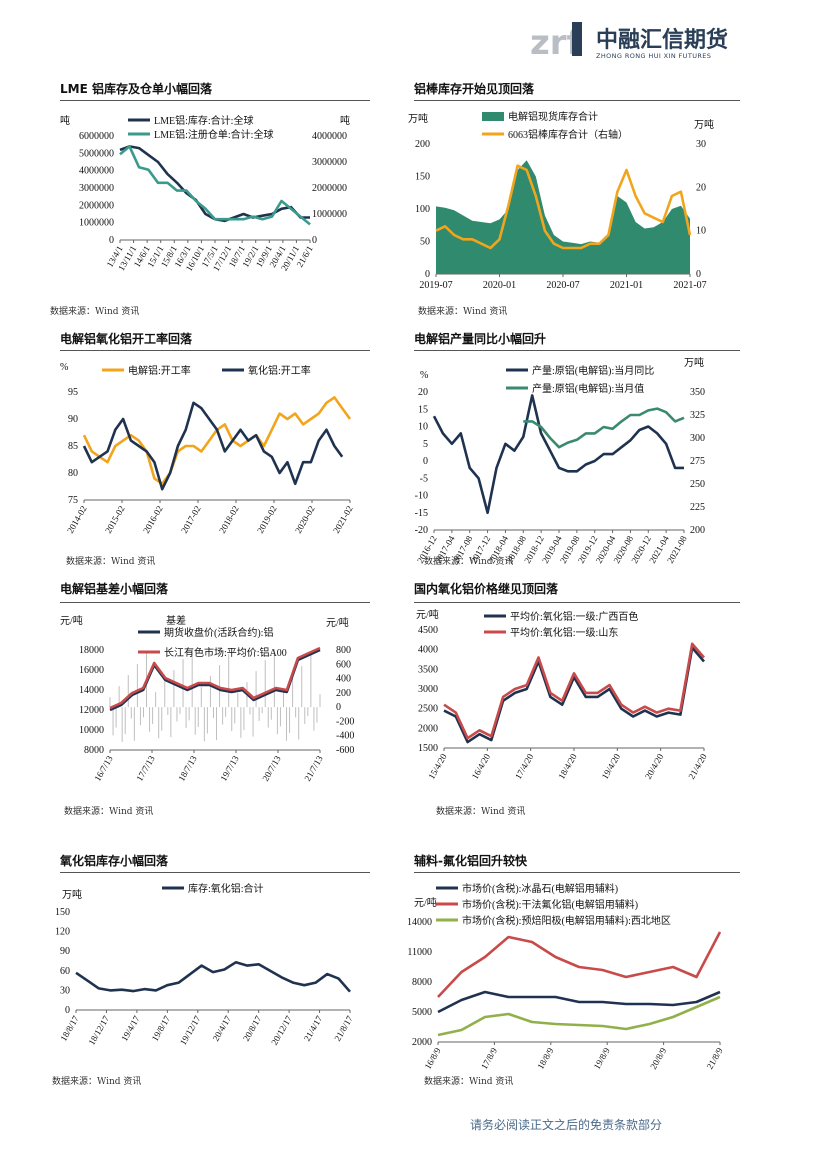  Describe the element at coordinates (474, 89) in the screenshot. I see `panel-title-2: 铝棒库存开始见顶回落` at that location.